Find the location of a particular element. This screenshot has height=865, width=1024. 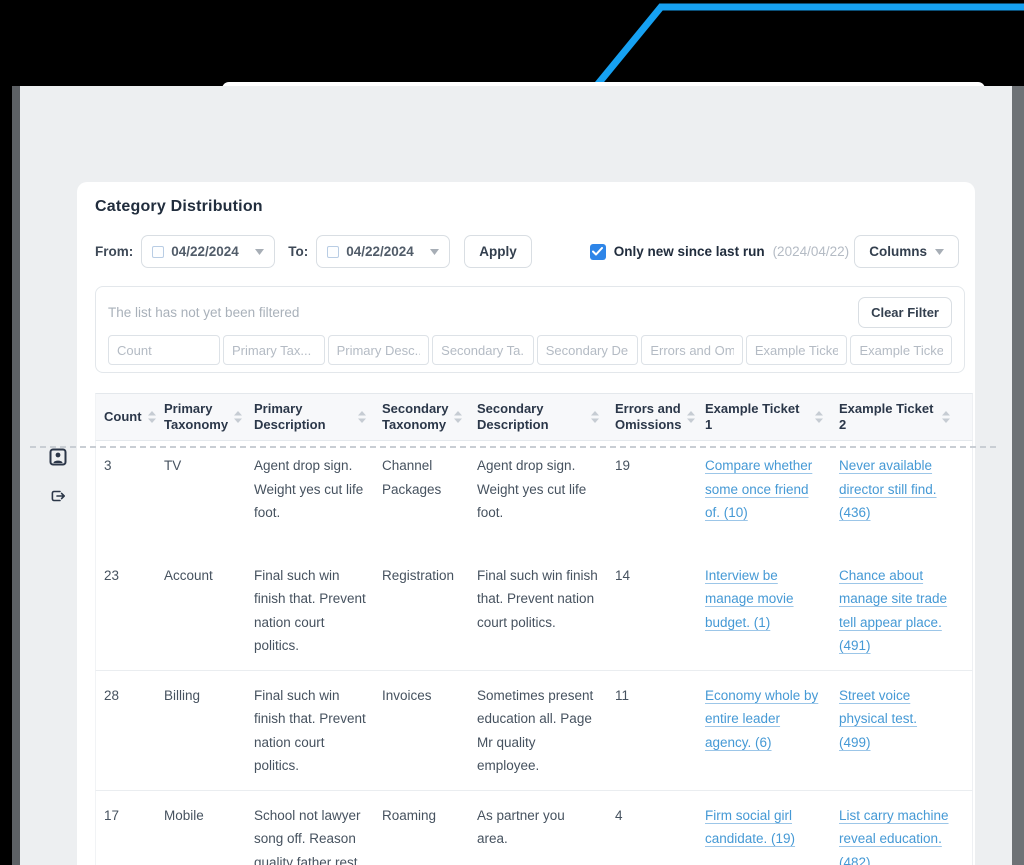

cell-errors-omissions: 19 is located at coordinates (623, 465).